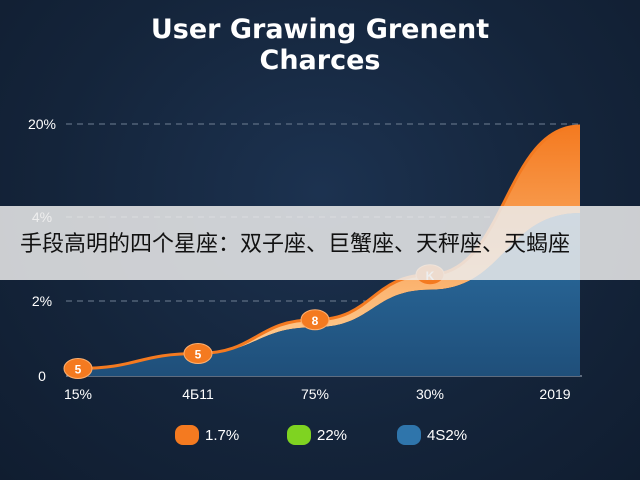  What do you see at coordinates (554, 394) in the screenshot?
I see `x-tick-label: 2019` at bounding box center [554, 394].